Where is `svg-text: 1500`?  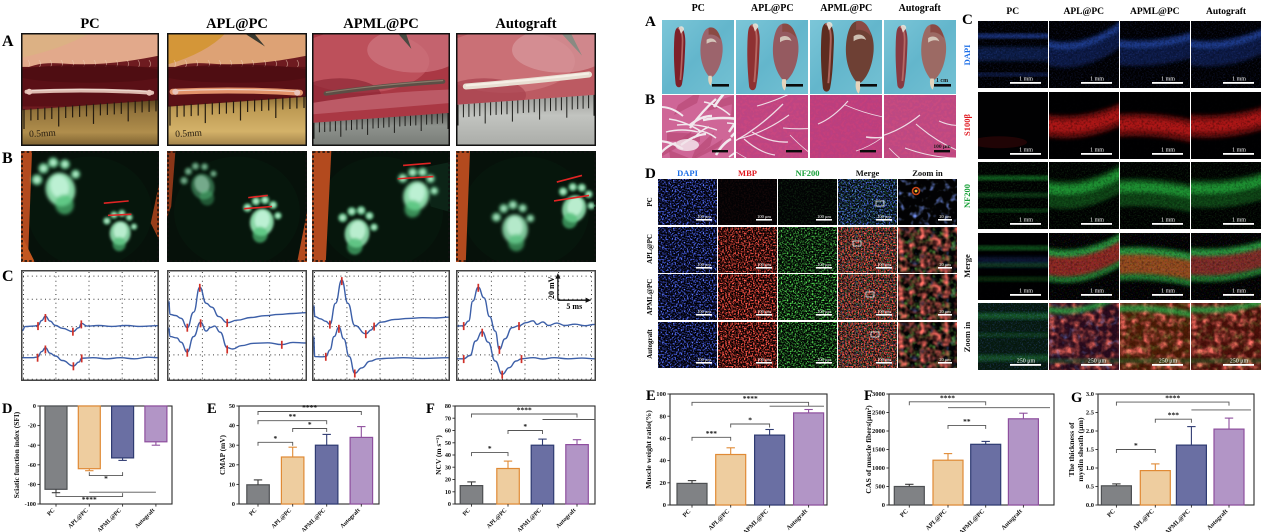
svg-text: 1500 is located at coordinates (878, 450).